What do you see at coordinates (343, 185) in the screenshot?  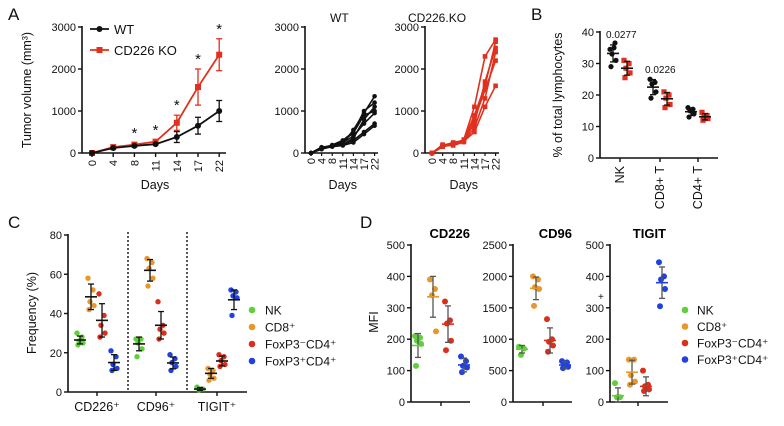 I see `x-axis-label: Days` at bounding box center [343, 185].